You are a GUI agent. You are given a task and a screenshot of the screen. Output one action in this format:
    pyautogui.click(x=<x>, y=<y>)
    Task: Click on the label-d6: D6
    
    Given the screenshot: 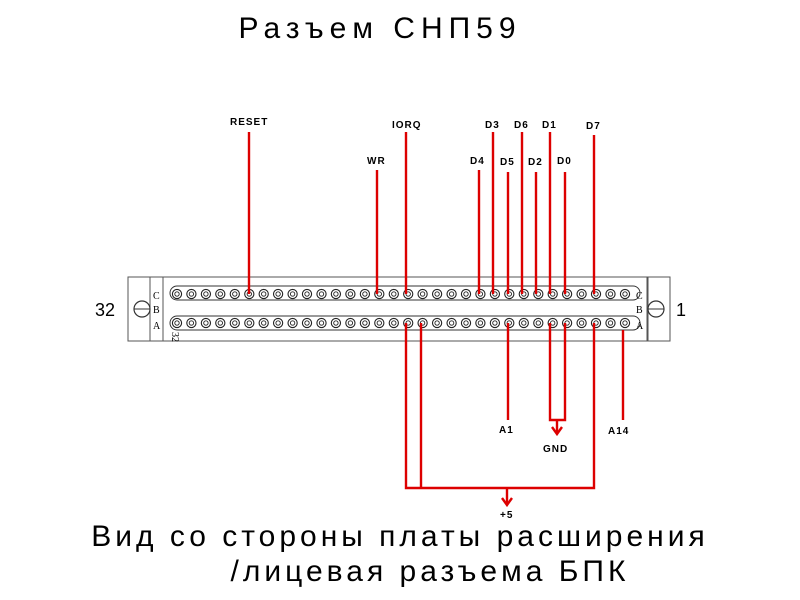 What is the action you would take?
    pyautogui.click(x=521, y=125)
    